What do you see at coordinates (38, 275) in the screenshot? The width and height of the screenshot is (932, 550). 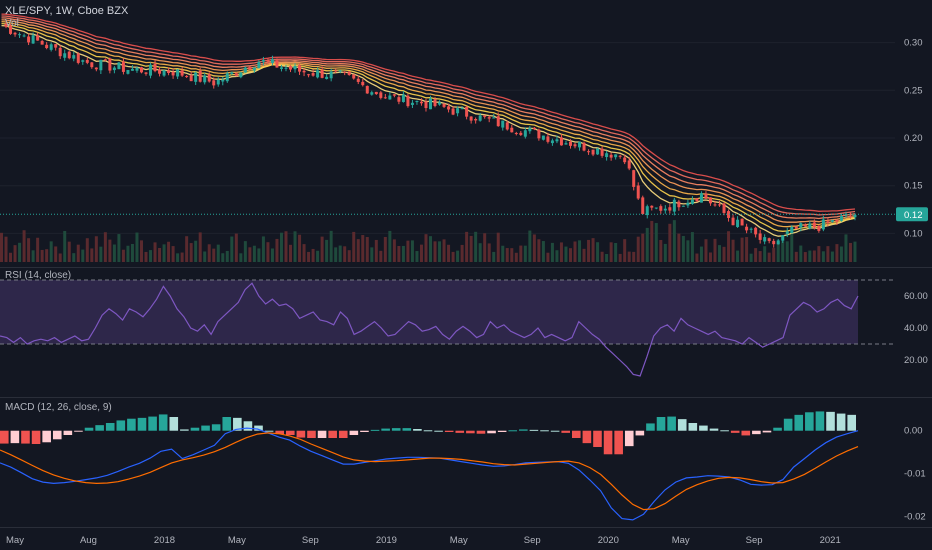 I see `rsi-title: RSI (14, close)` at bounding box center [38, 275].